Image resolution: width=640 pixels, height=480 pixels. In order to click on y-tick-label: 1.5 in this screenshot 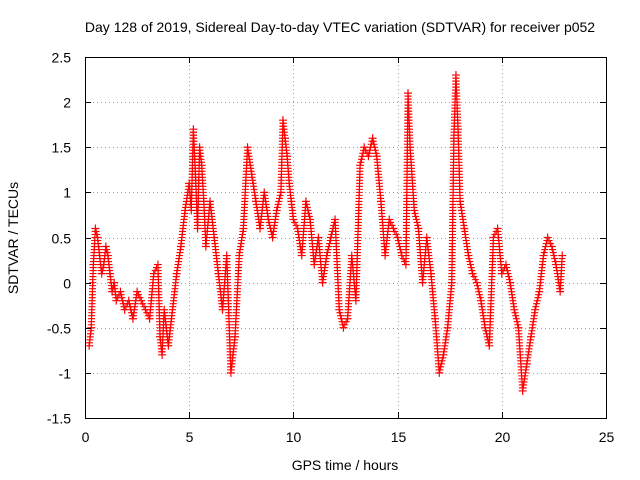, I will do `click(62, 148)`.